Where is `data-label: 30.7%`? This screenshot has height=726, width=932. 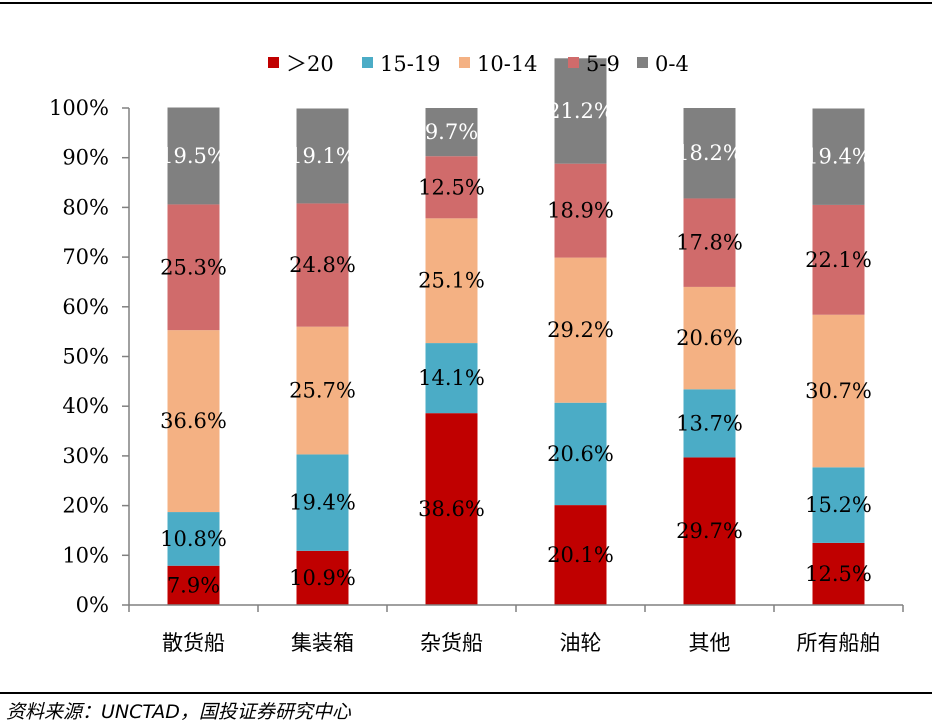
data-label: 30.7% is located at coordinates (838, 391).